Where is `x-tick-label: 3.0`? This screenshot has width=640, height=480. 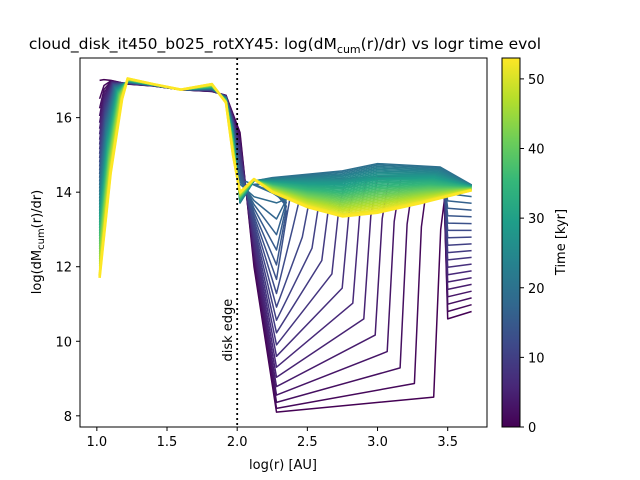
x-tick-label: 3.0 is located at coordinates (377, 442).